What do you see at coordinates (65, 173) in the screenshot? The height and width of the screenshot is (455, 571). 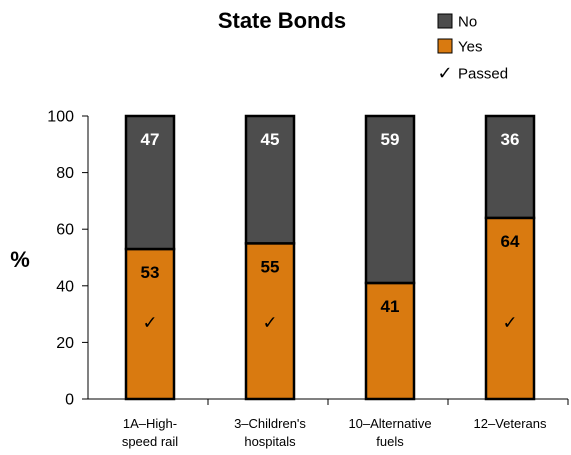 I see `y-tick-label: 80` at bounding box center [65, 173].